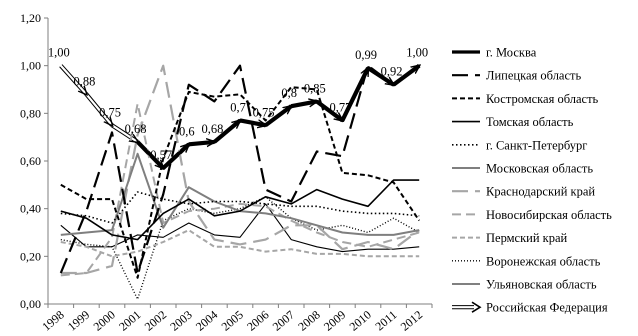  I want to click on legend-item: Липецкая область, so click(516, 76).